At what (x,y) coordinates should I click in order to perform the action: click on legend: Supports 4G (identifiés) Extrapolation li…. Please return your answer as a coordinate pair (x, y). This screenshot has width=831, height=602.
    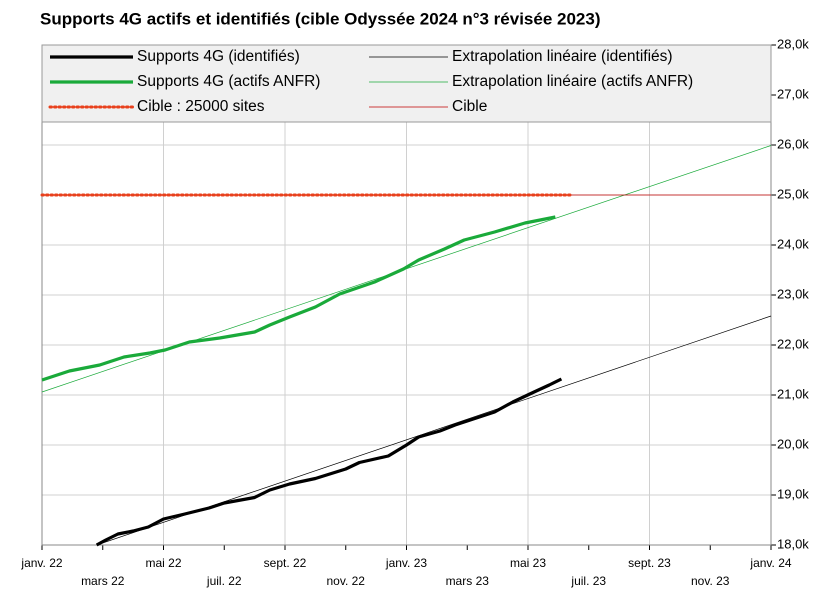
    Looking at the image, I should click on (406, 83).